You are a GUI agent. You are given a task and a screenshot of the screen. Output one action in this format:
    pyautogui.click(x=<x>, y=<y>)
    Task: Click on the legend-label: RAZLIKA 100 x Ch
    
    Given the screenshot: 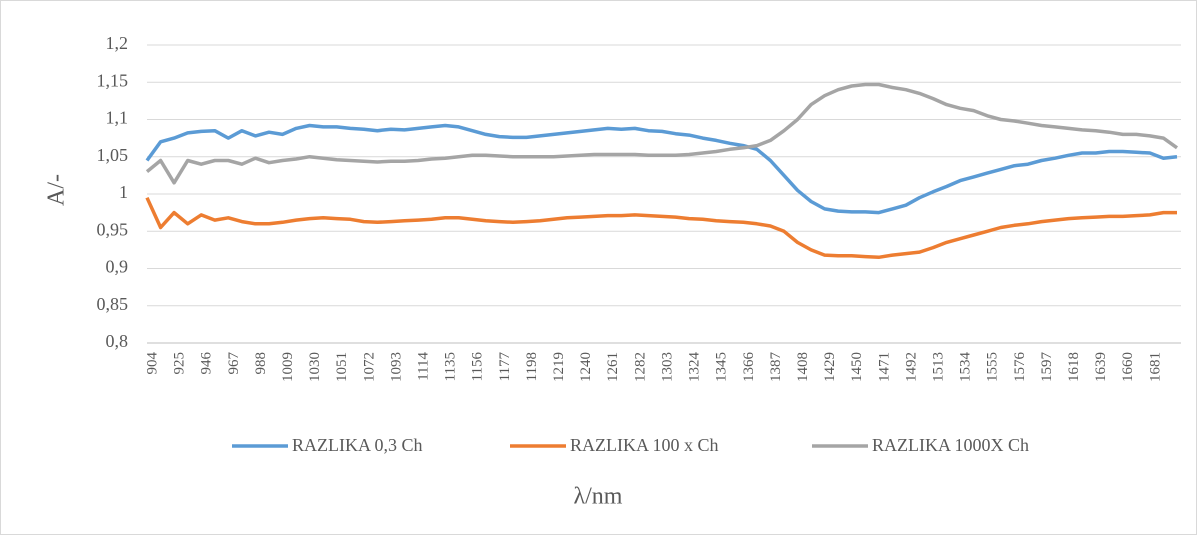 What is the action you would take?
    pyautogui.click(x=644, y=445)
    